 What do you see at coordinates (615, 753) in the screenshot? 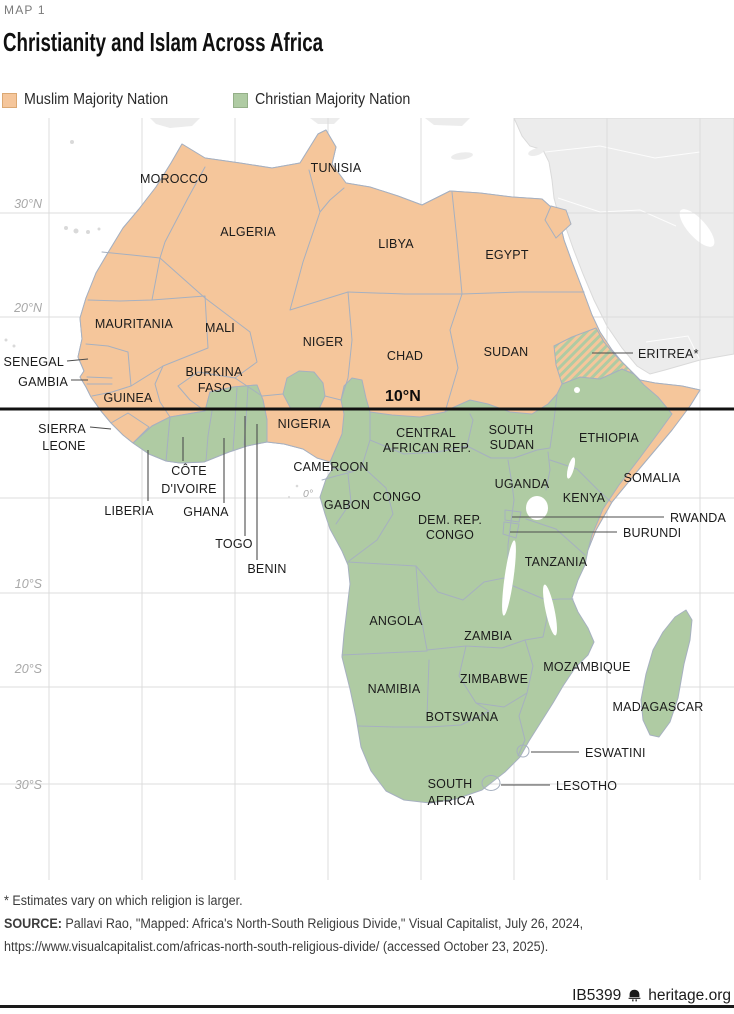
I see `label-eswatini: ESWATINI` at bounding box center [615, 753].